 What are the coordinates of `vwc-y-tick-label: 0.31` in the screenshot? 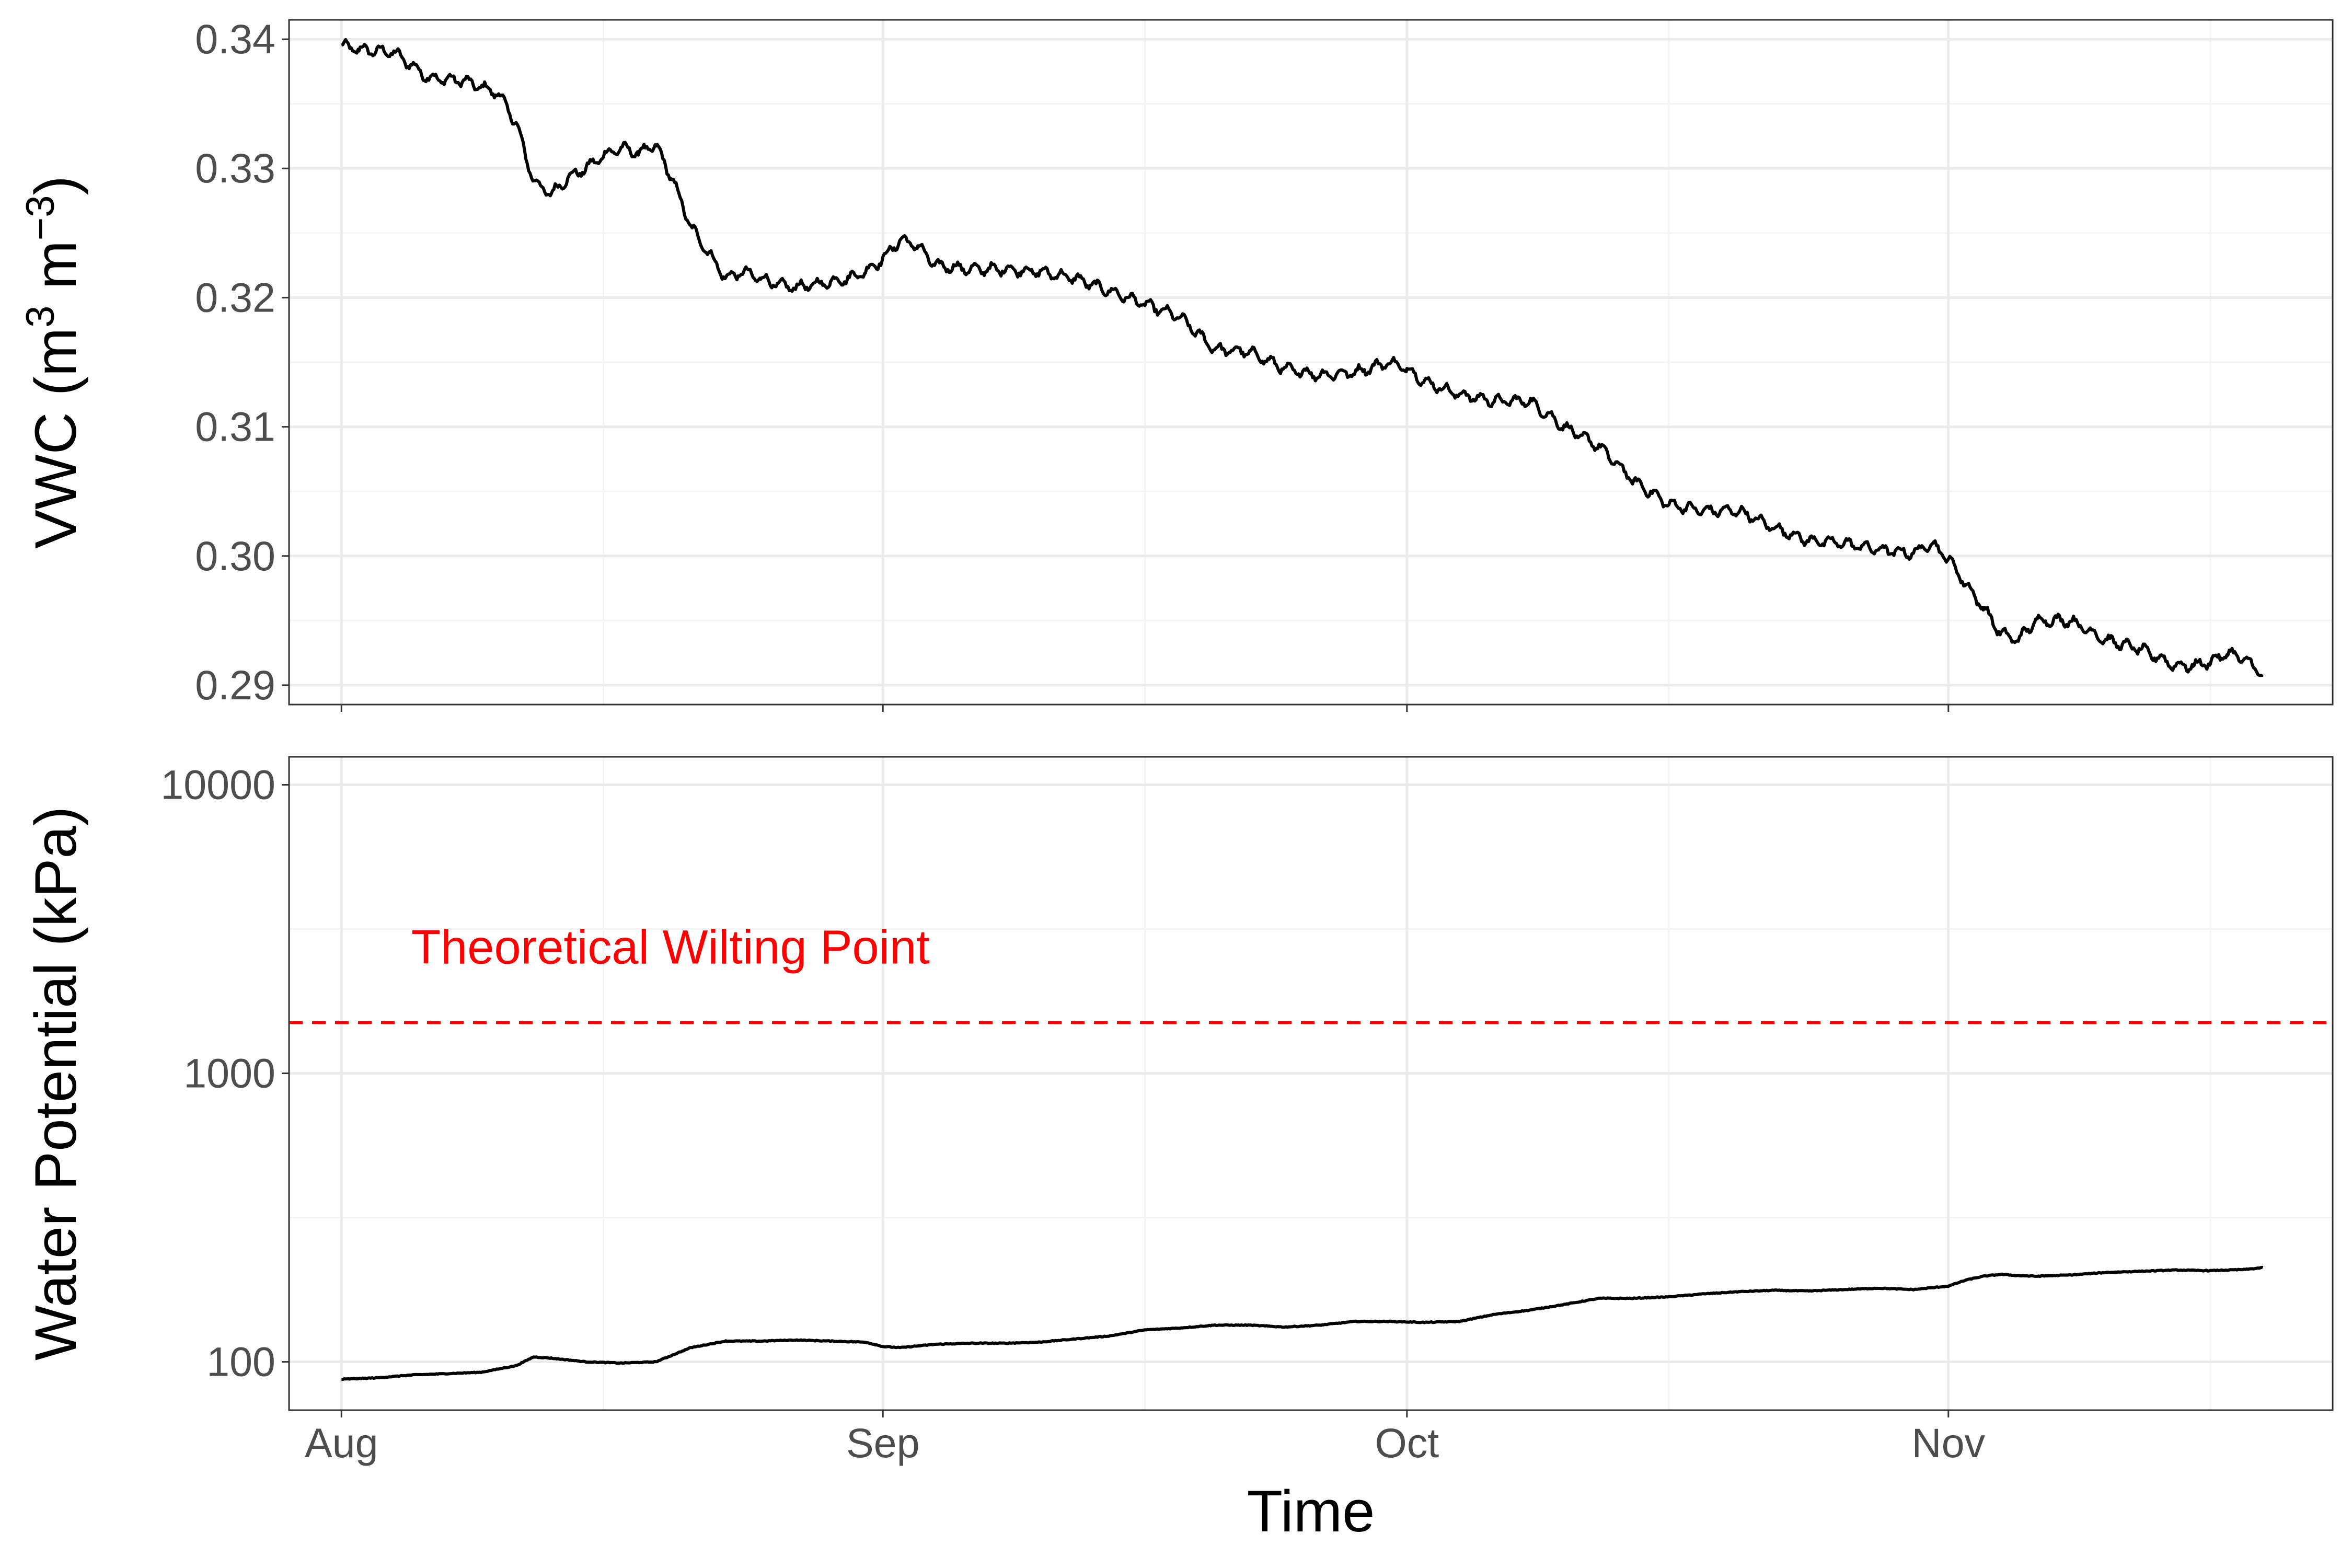 It's located at (235, 426).